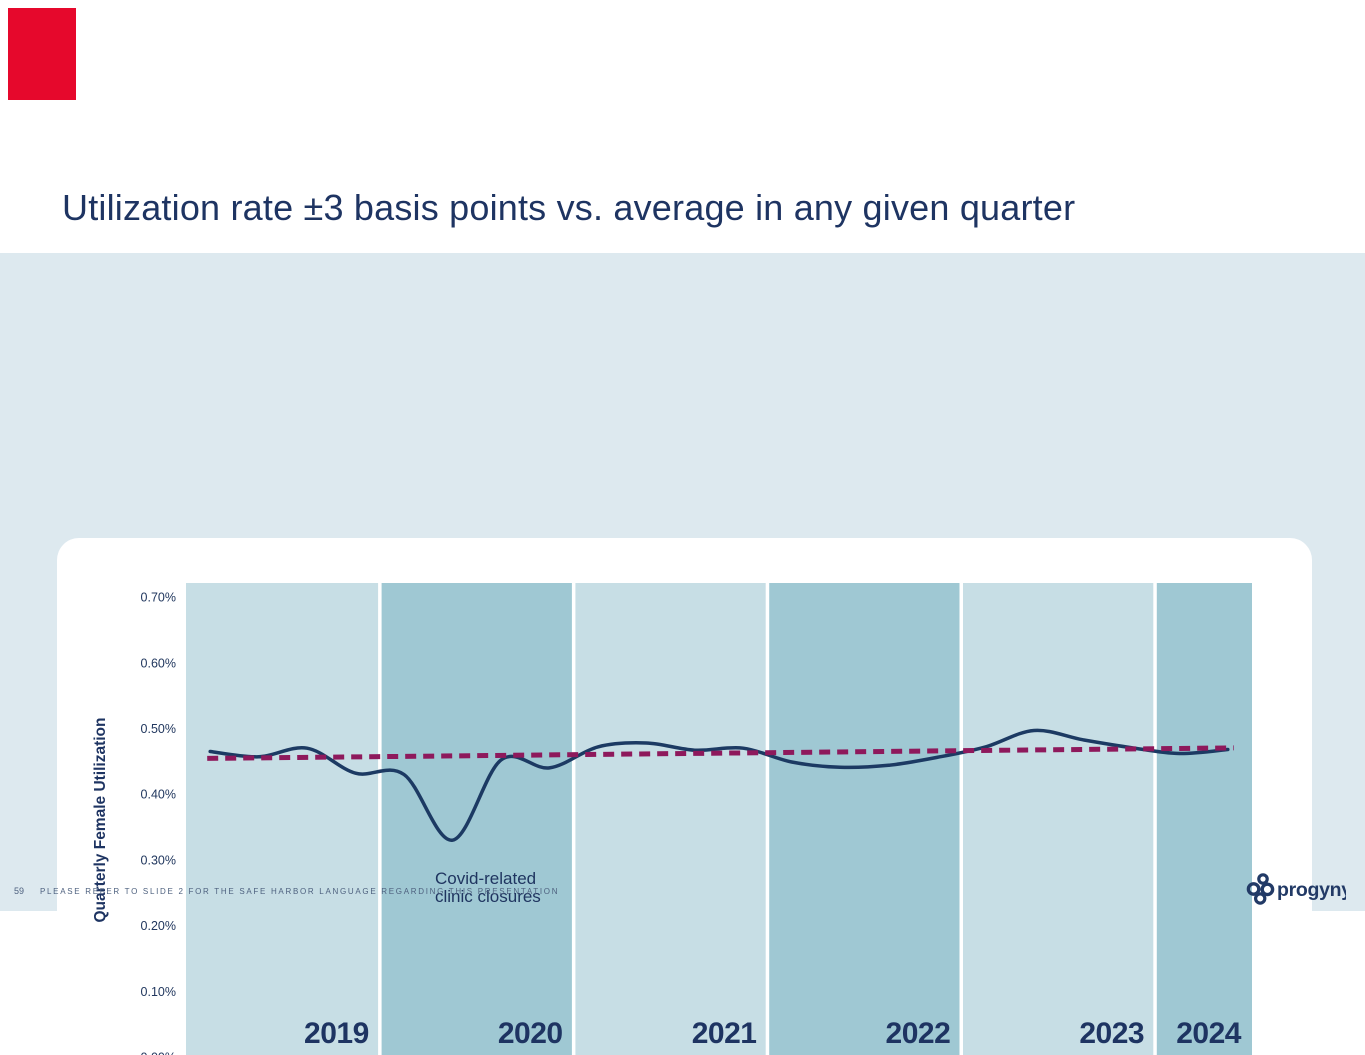 The height and width of the screenshot is (1055, 1365). Describe the element at coordinates (158, 992) in the screenshot. I see `y-tick-label: 0.10%` at that location.